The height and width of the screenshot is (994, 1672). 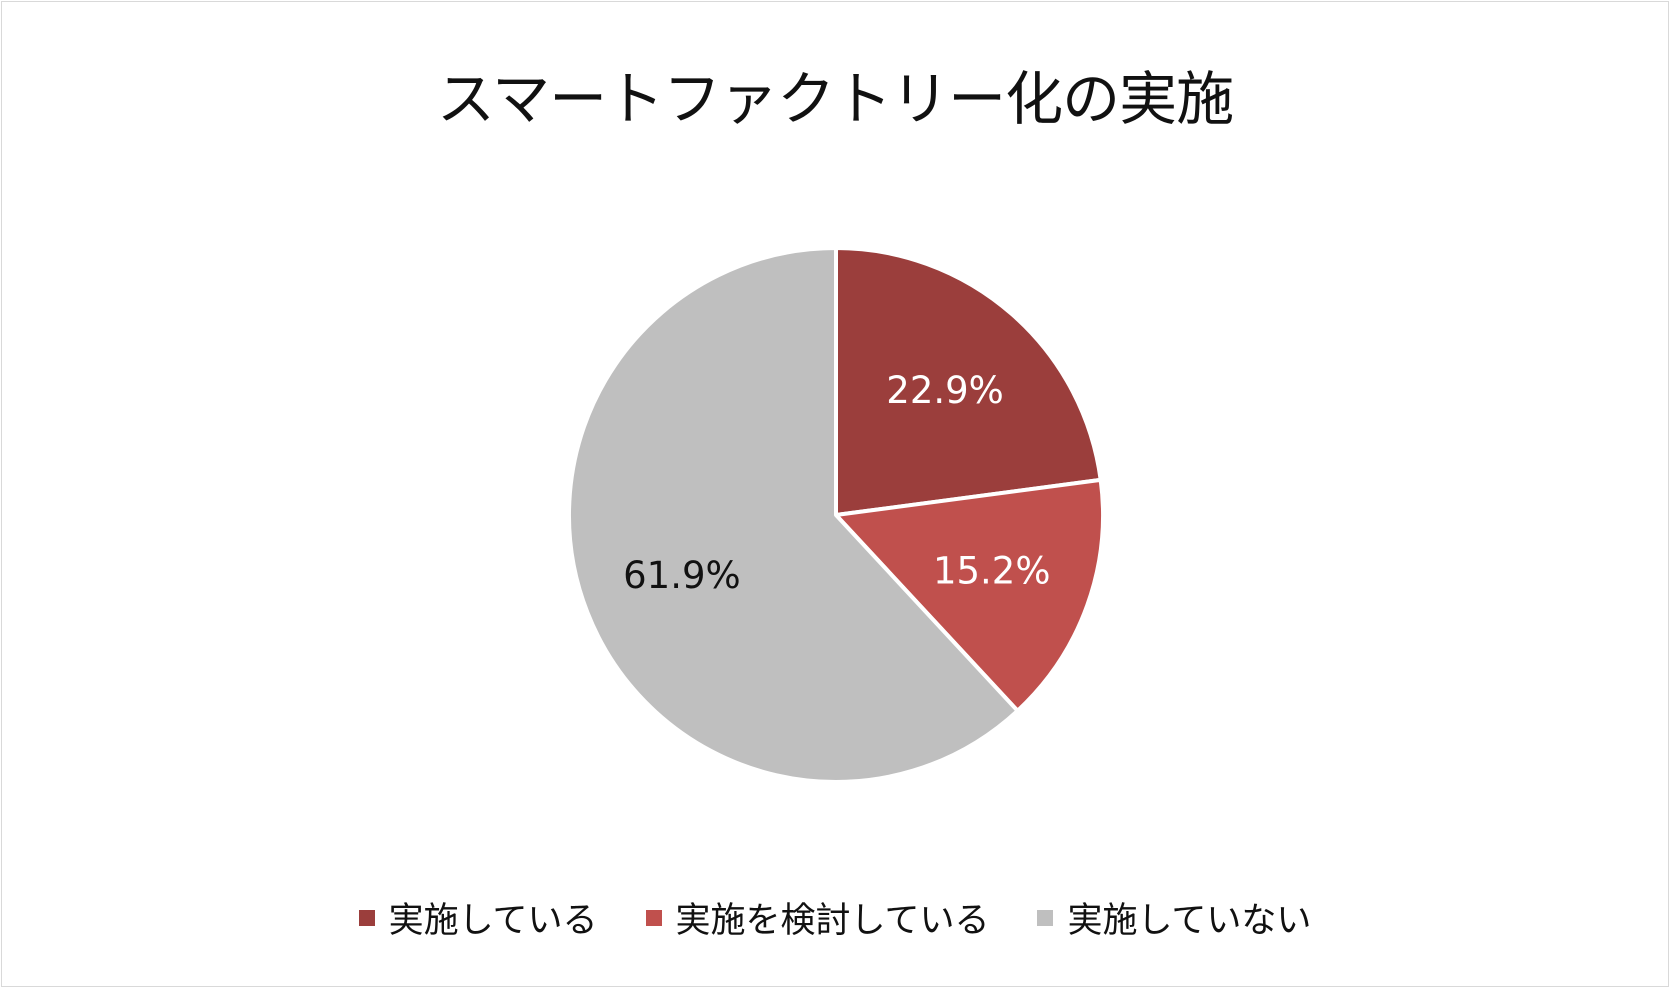 What do you see at coordinates (992, 571) in the screenshot?
I see `data-label-considering: 15.2%` at bounding box center [992, 571].